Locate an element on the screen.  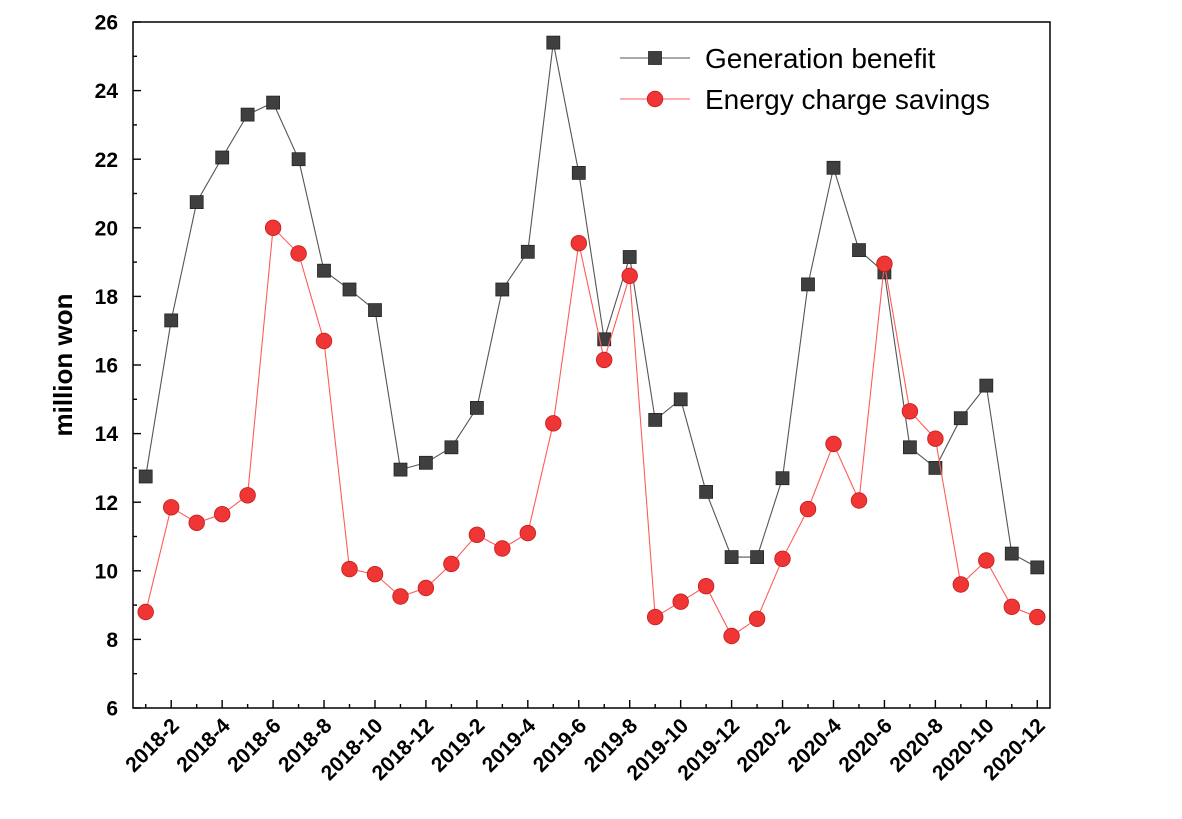
y-tick-label: 20 is located at coordinates (106, 228).